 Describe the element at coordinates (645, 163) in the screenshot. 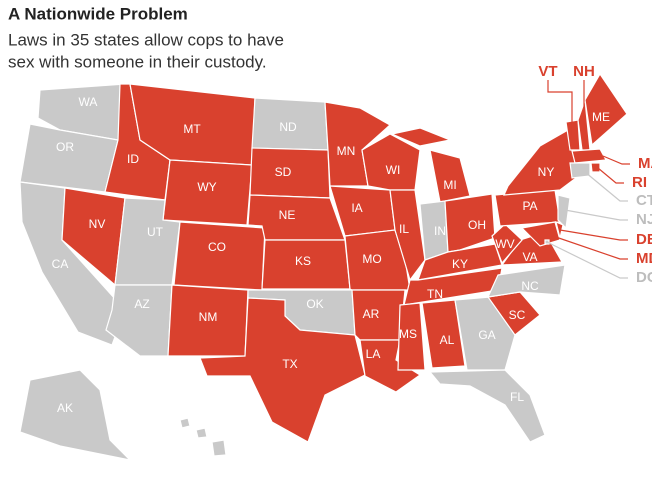

I see `state-label: MA` at that location.